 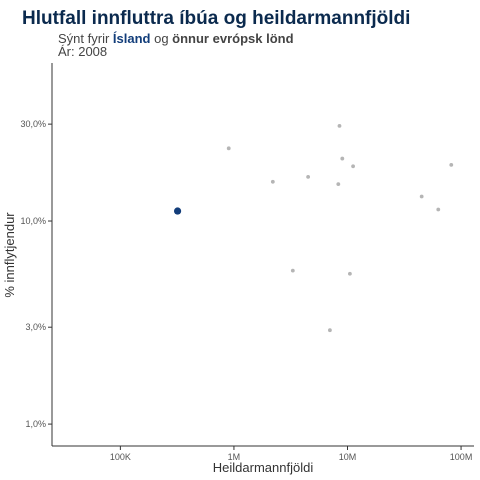 What do you see at coordinates (33, 221) in the screenshot?
I see `y-tick-label: 10,0%` at bounding box center [33, 221].